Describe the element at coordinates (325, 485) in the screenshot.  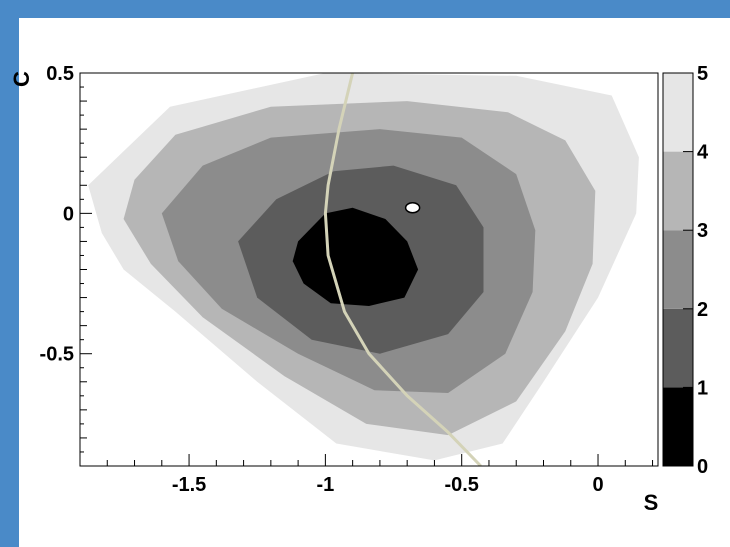
I see `x-tick-label: -1` at that location.